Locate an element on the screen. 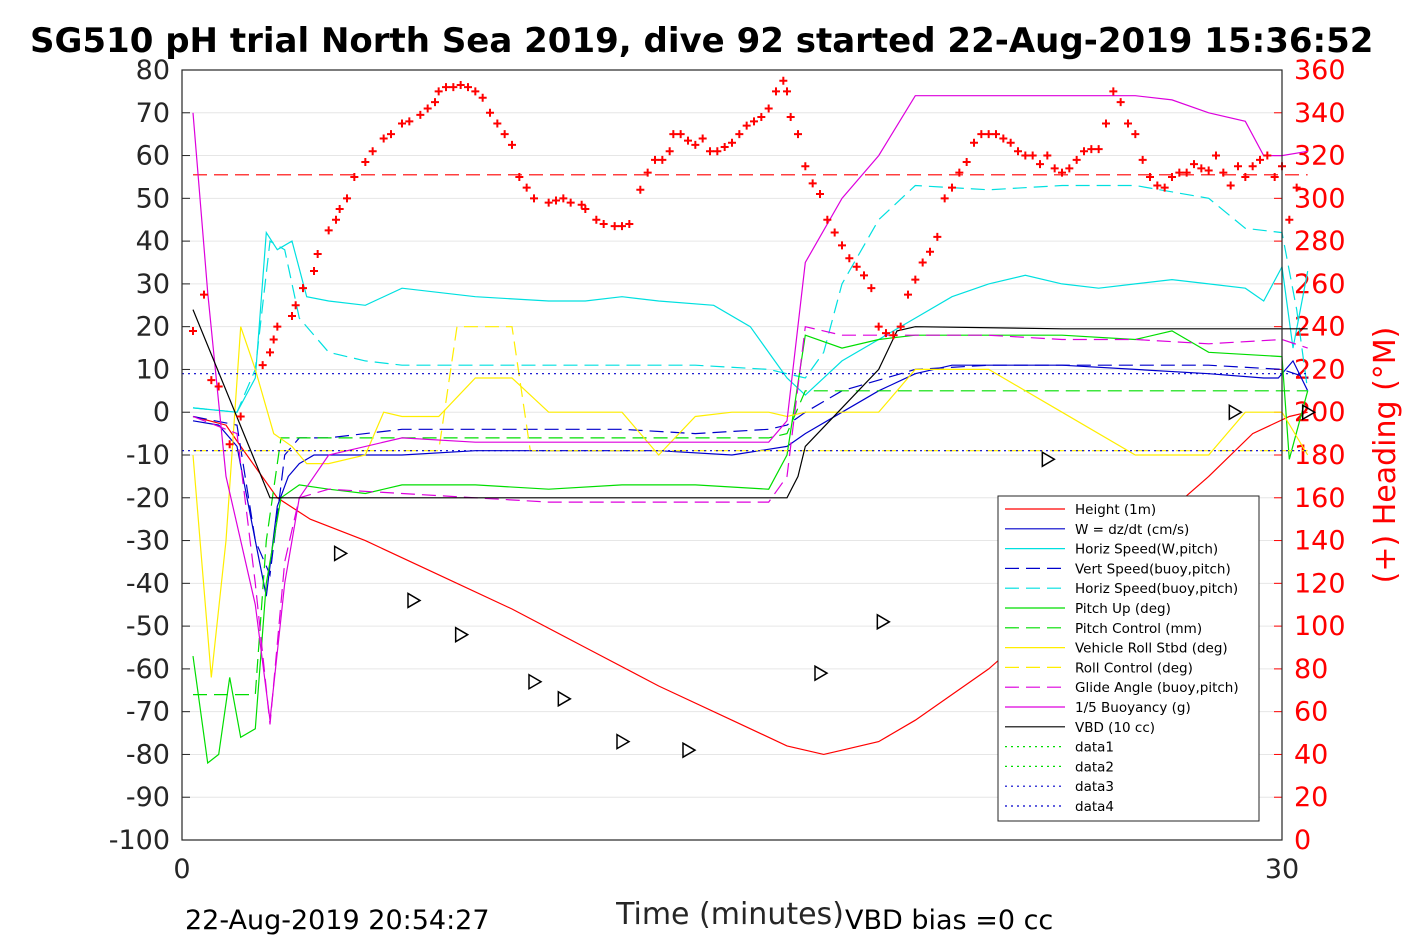 The width and height of the screenshot is (1417, 945). legend-label: data1 is located at coordinates (1094, 748).